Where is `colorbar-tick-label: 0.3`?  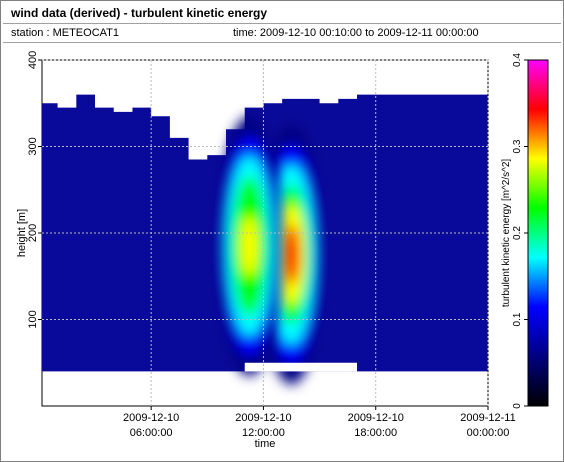
colorbar-tick-label: 0.3 is located at coordinates (517, 146).